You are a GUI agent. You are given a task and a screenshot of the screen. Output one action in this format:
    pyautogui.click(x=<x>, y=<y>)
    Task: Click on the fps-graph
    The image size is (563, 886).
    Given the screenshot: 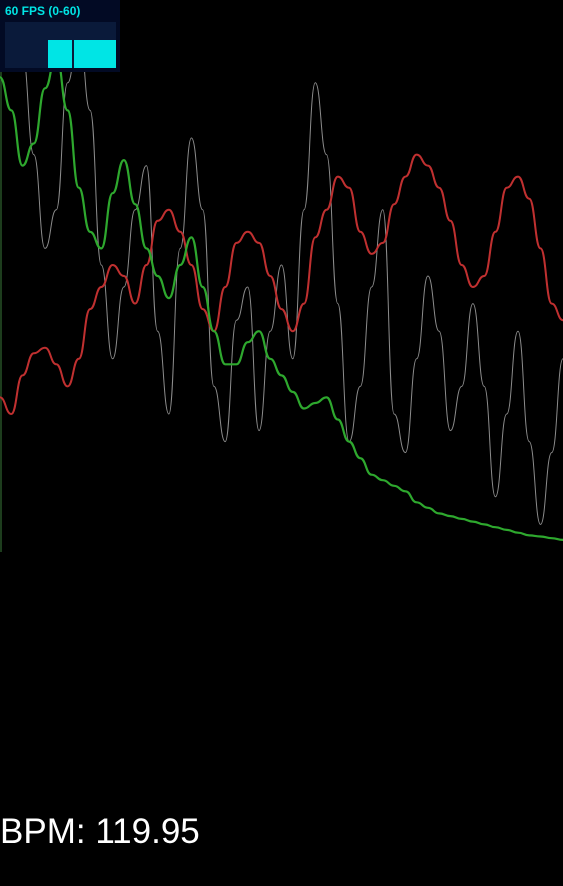 What is the action you would take?
    pyautogui.click(x=60, y=45)
    